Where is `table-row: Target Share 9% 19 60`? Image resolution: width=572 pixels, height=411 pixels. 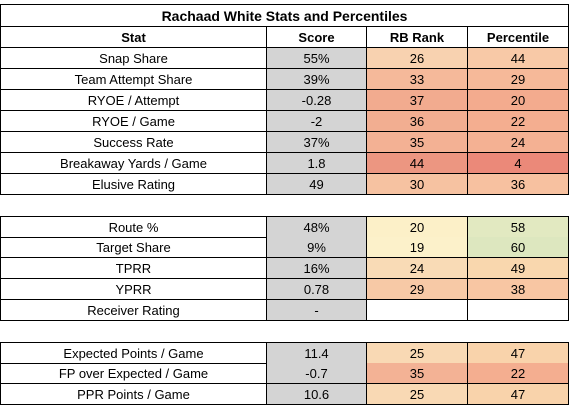 table-row: Target Share 9% 19 60 is located at coordinates (286, 247).